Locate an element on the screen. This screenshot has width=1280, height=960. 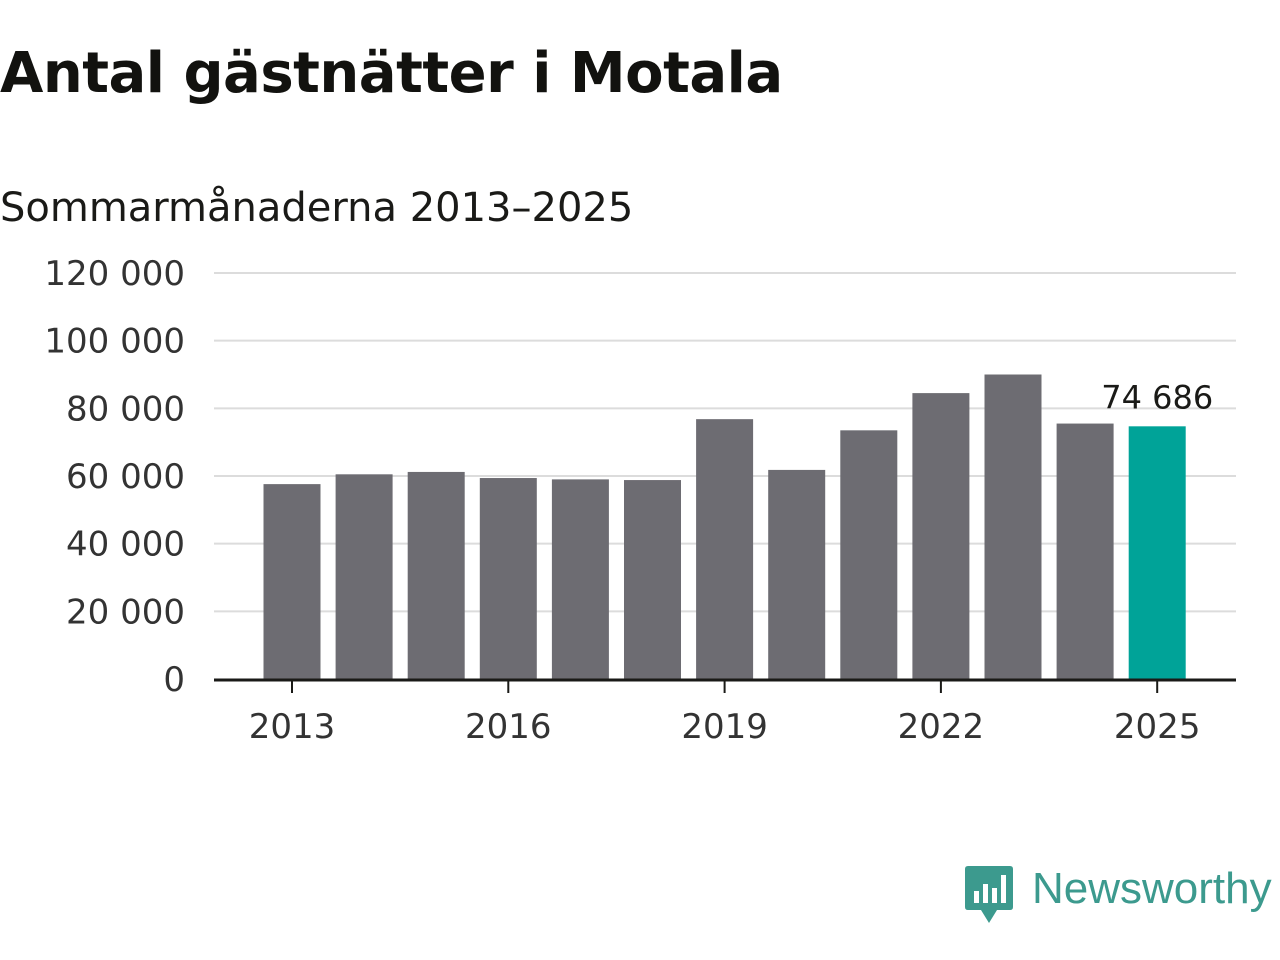
y-tick-label: 60 000 is located at coordinates (125, 477).